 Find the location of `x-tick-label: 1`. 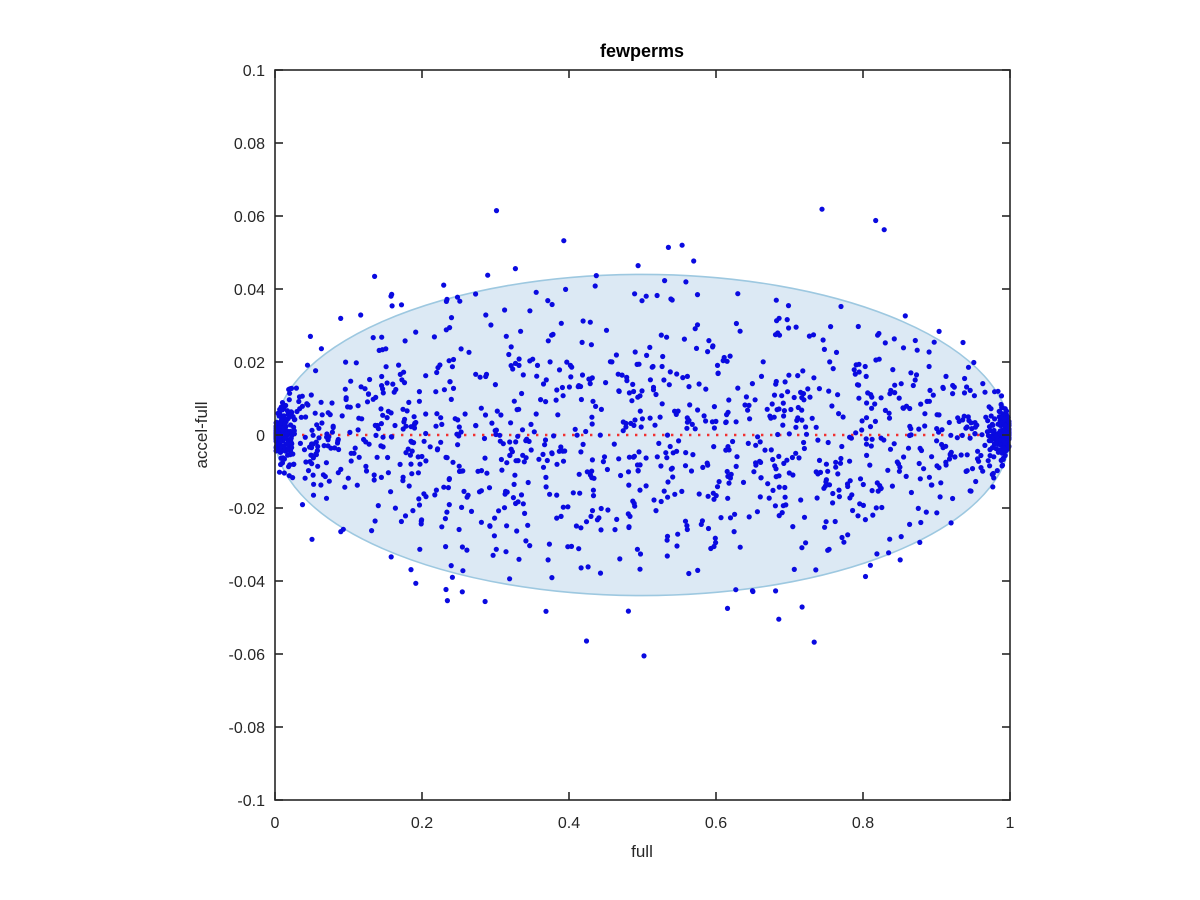

x-tick-label: 1 is located at coordinates (1010, 823).